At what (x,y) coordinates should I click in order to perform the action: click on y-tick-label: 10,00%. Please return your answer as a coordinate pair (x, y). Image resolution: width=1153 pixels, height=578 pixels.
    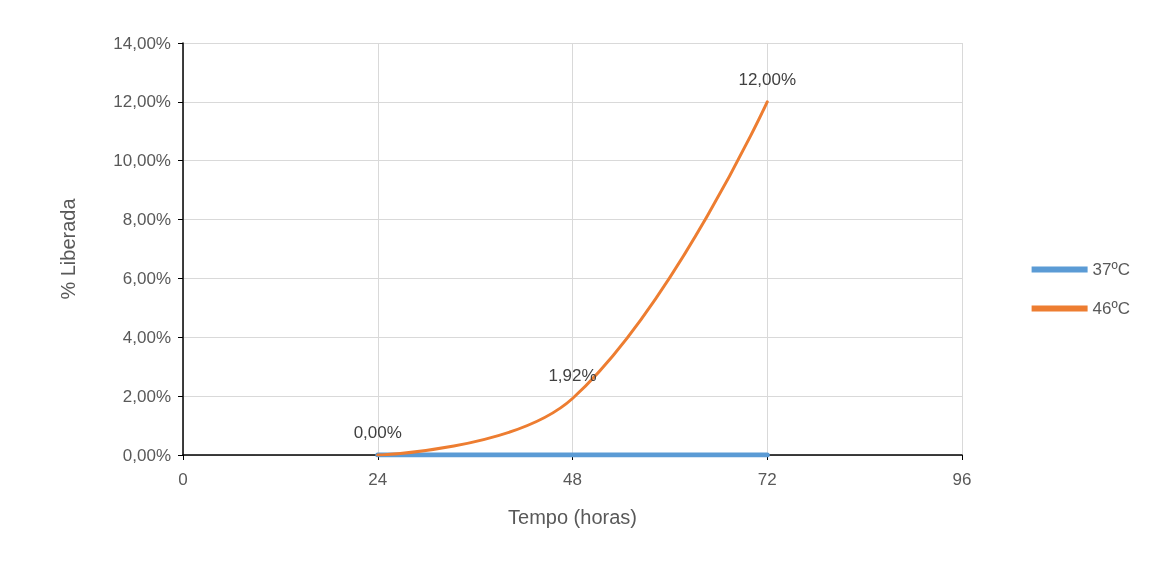
    Looking at the image, I should click on (142, 161).